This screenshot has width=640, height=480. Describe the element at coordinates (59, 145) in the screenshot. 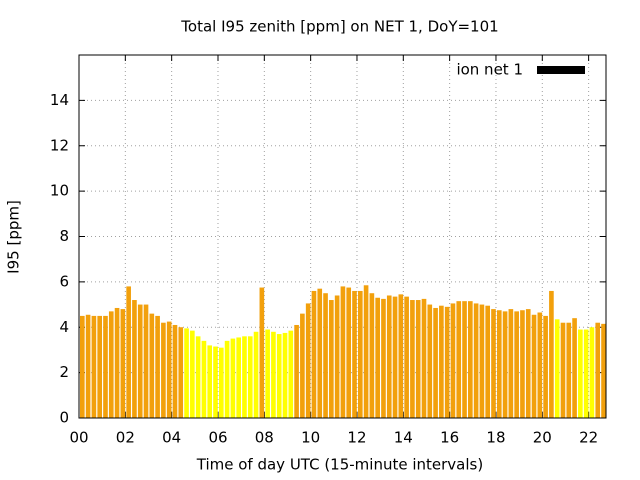

I see `y-tick-label: 12` at that location.